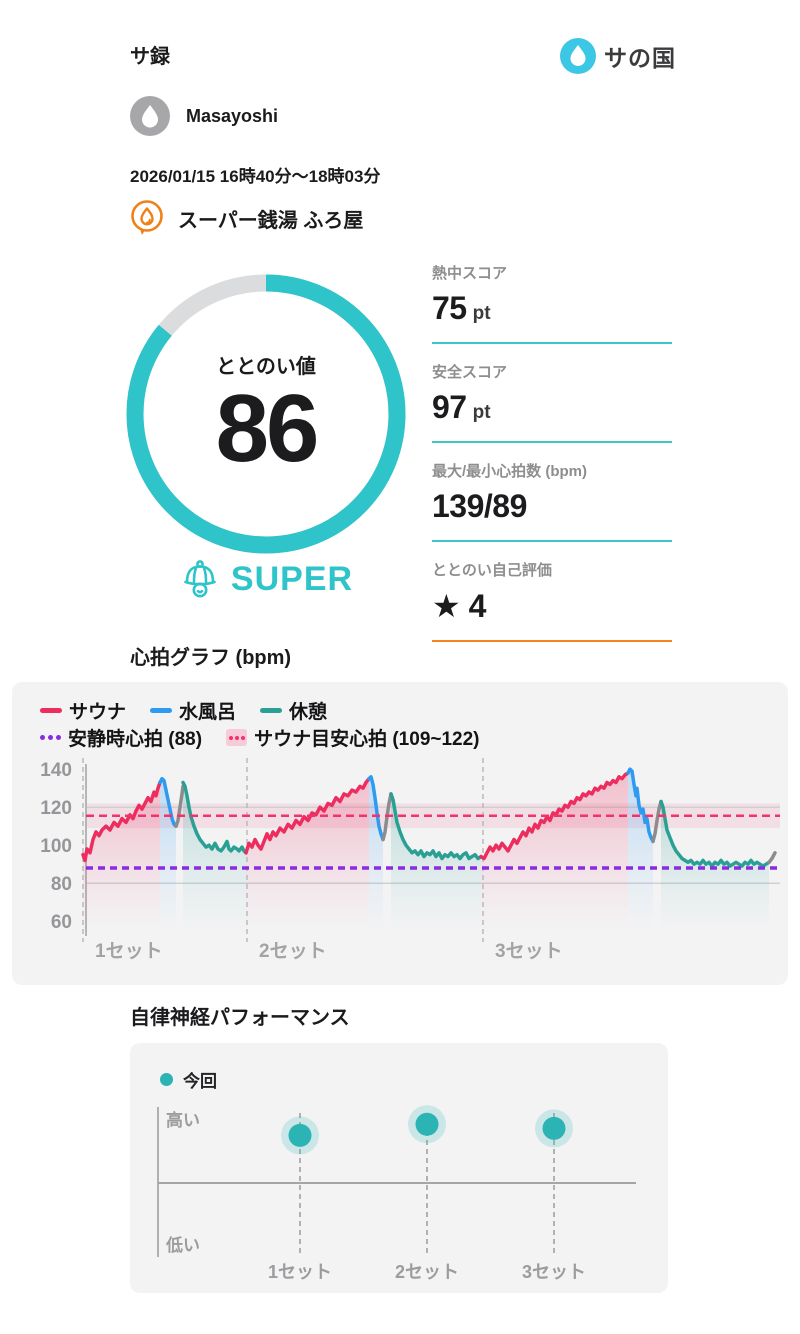 The width and height of the screenshot is (800, 1334). Describe the element at coordinates (166, 1079) in the screenshot. I see `current-session-dot-swatch` at that location.